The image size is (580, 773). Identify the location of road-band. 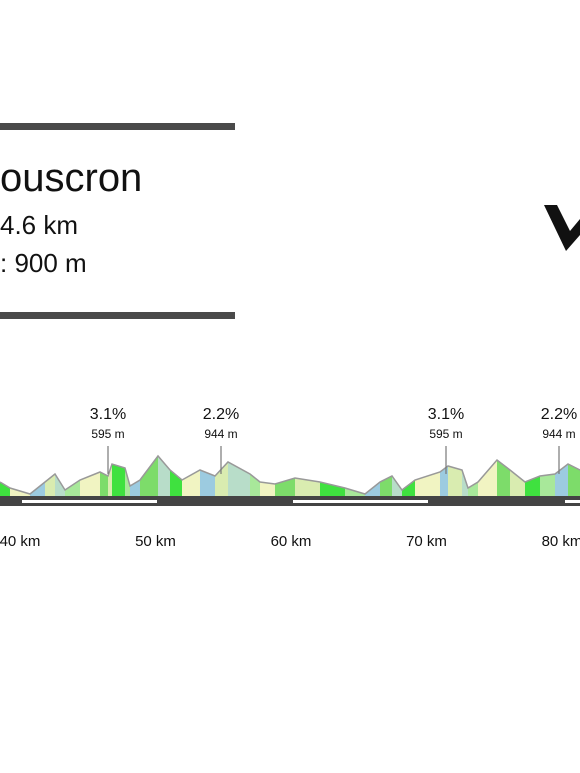
(290, 501).